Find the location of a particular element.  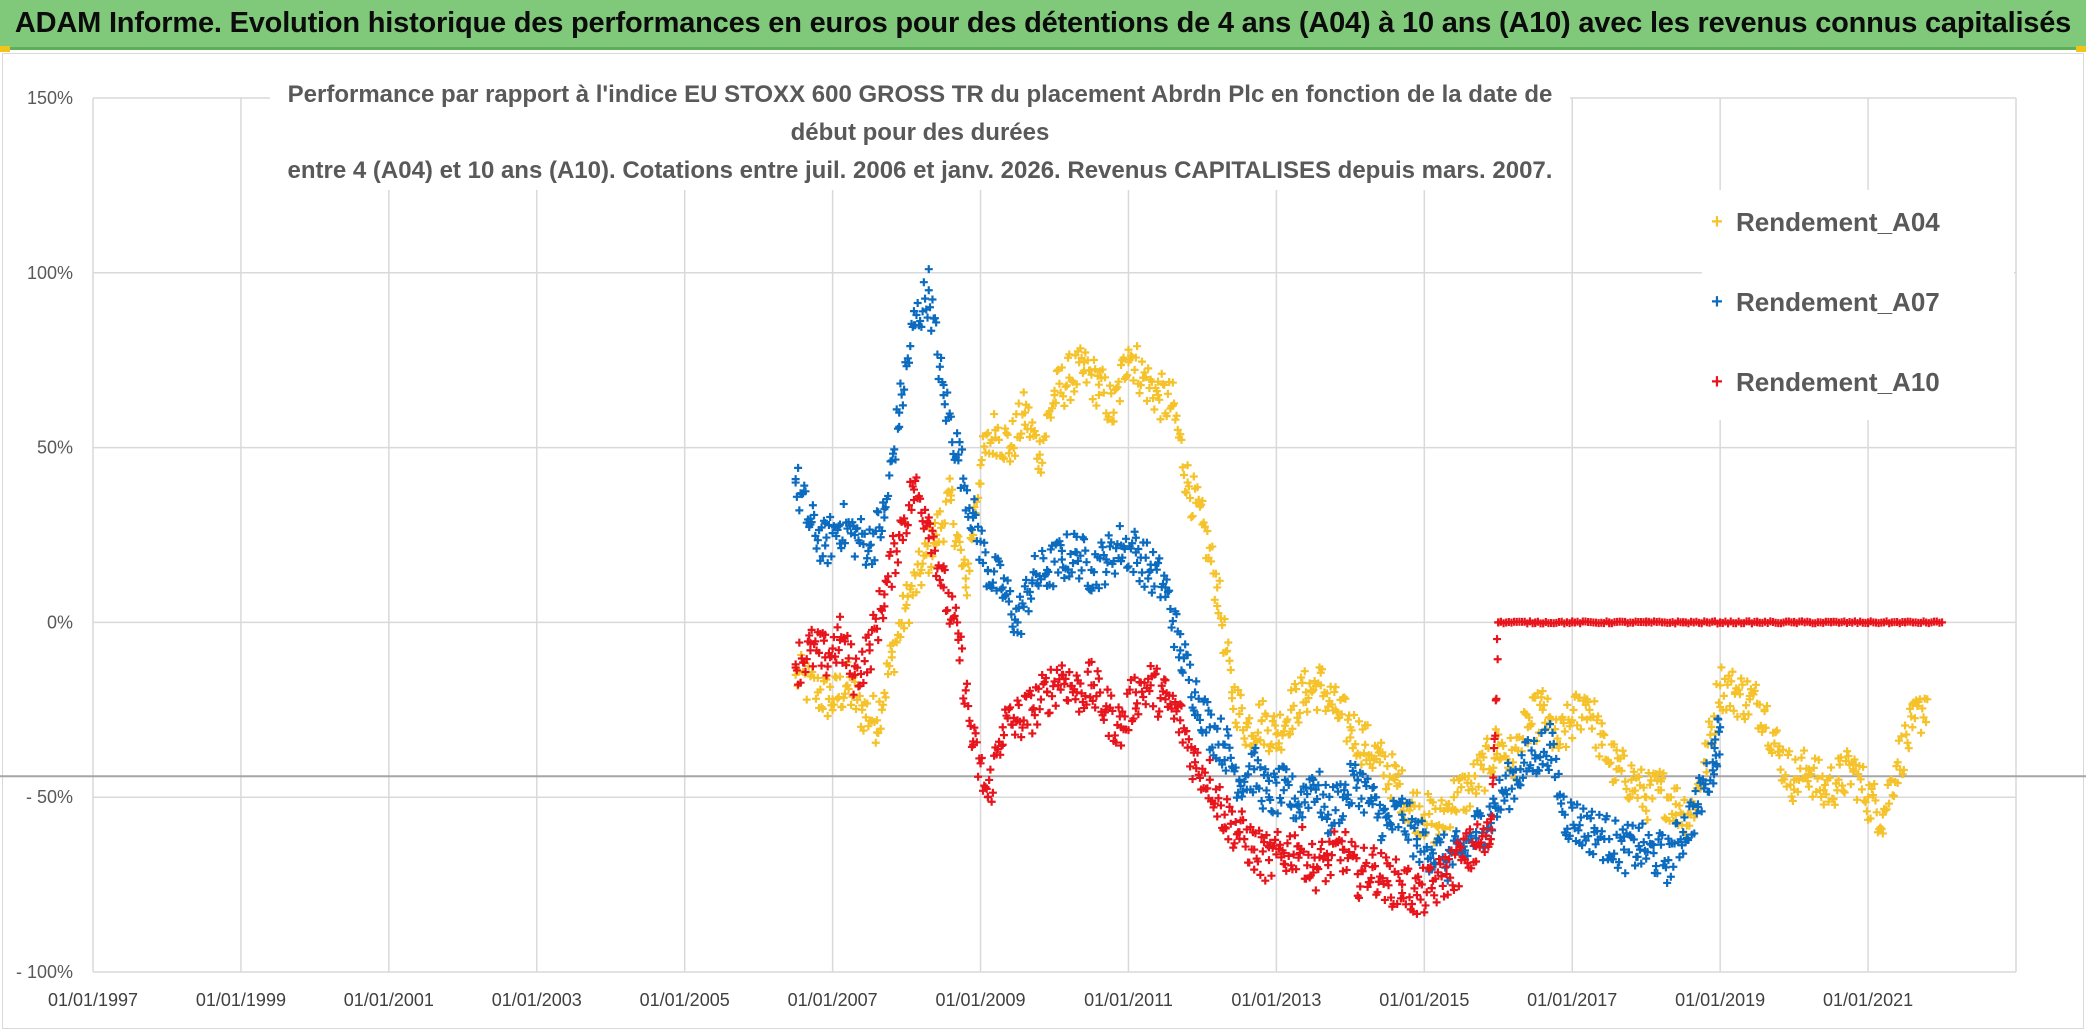

x-tick-label: 01/01/2021 is located at coordinates (1868, 1000).